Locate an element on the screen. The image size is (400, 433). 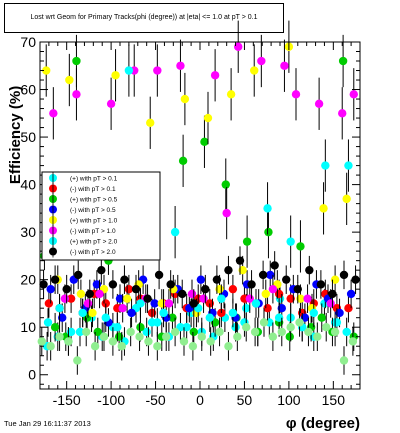
legend-label: (+) with pT > 0.5 is located at coordinates (94, 200).